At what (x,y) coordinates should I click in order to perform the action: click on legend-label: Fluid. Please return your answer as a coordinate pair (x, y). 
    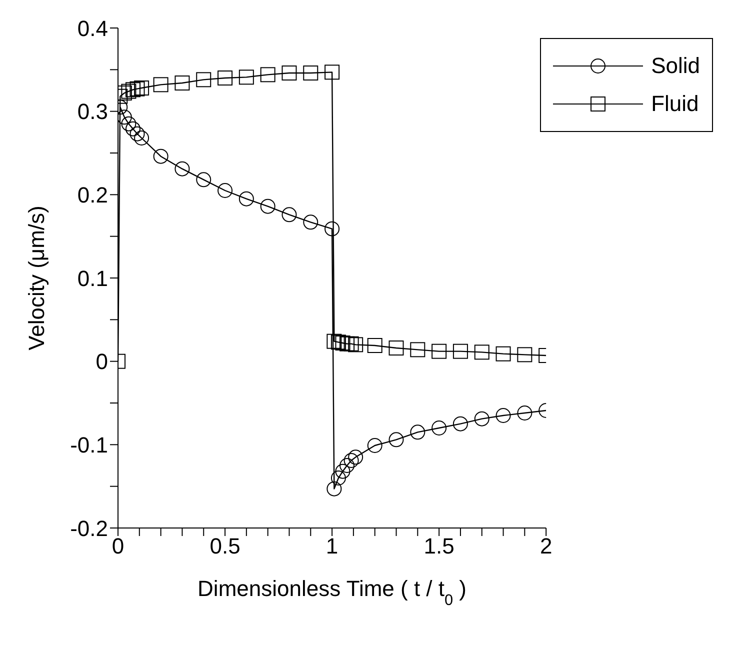
    Looking at the image, I should click on (675, 104).